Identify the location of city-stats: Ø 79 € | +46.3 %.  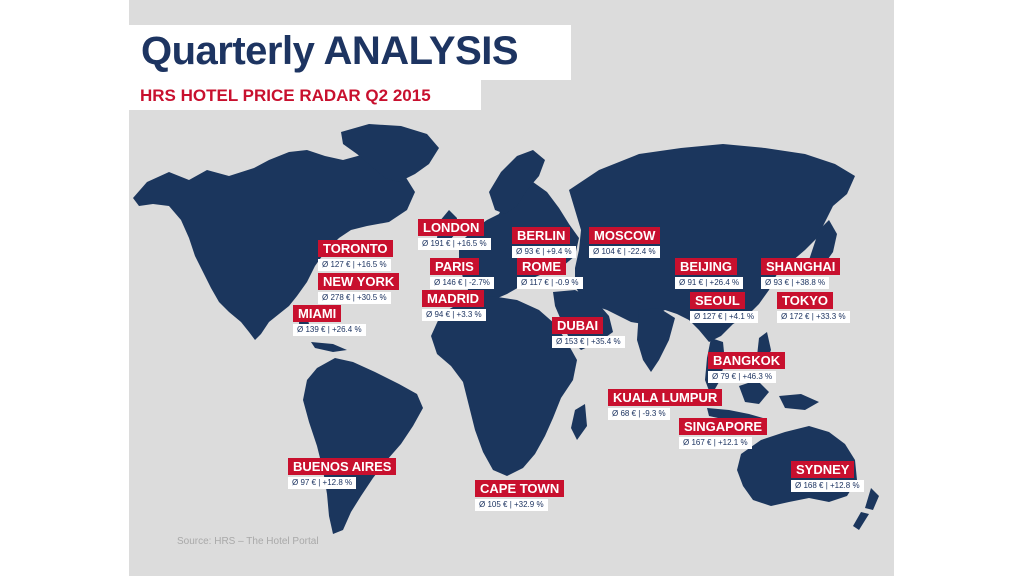
(742, 377).